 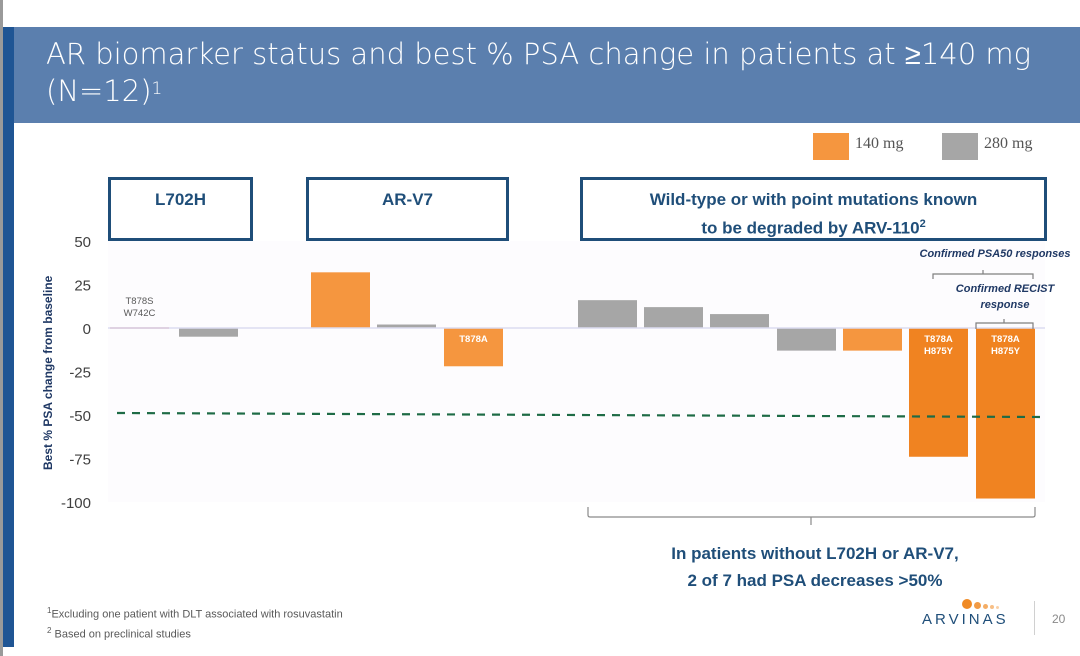 I want to click on psa50-bracket, so click(x=983, y=274).